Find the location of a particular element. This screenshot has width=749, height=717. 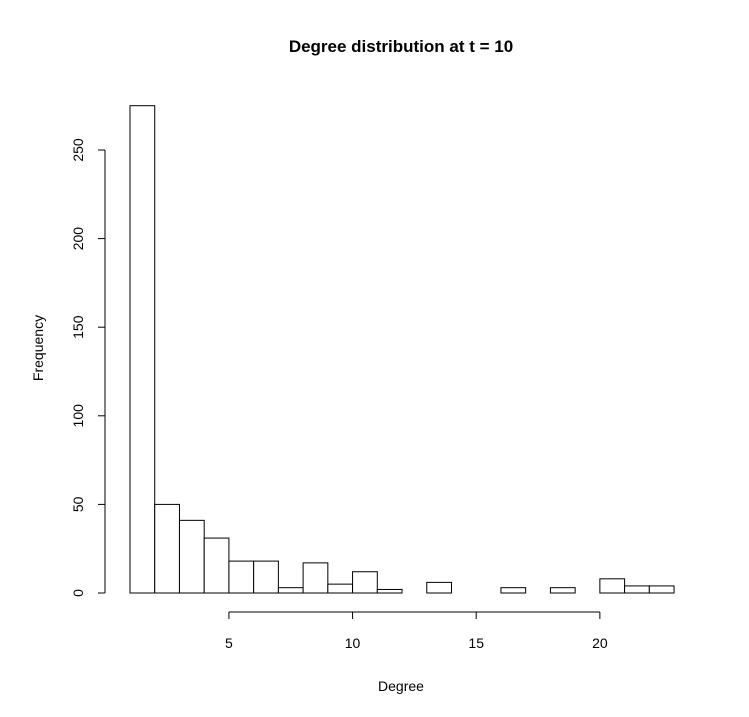

x-axis: 5 10 15 20 is located at coordinates (416, 631).